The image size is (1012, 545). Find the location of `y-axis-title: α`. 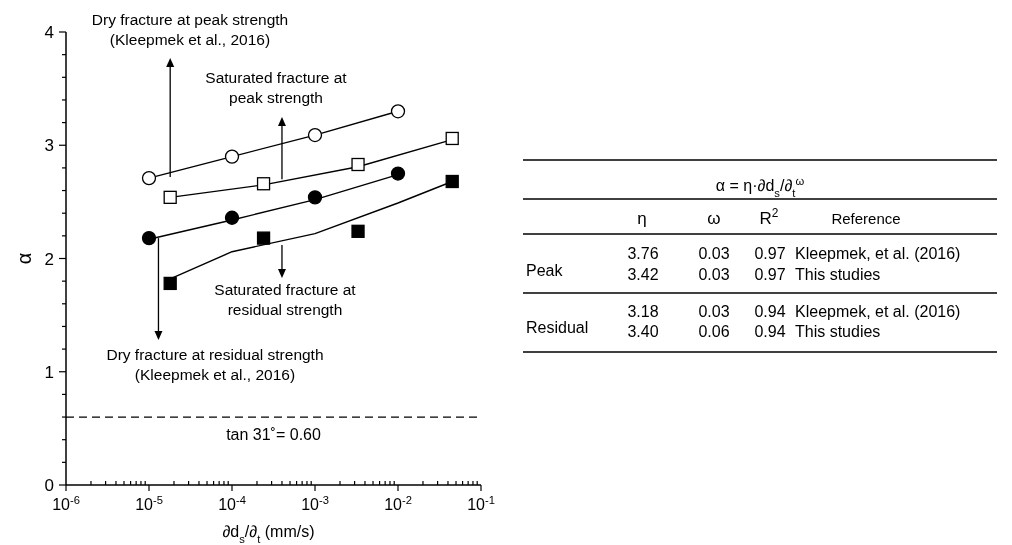

y-axis-title: α is located at coordinates (24, 258).